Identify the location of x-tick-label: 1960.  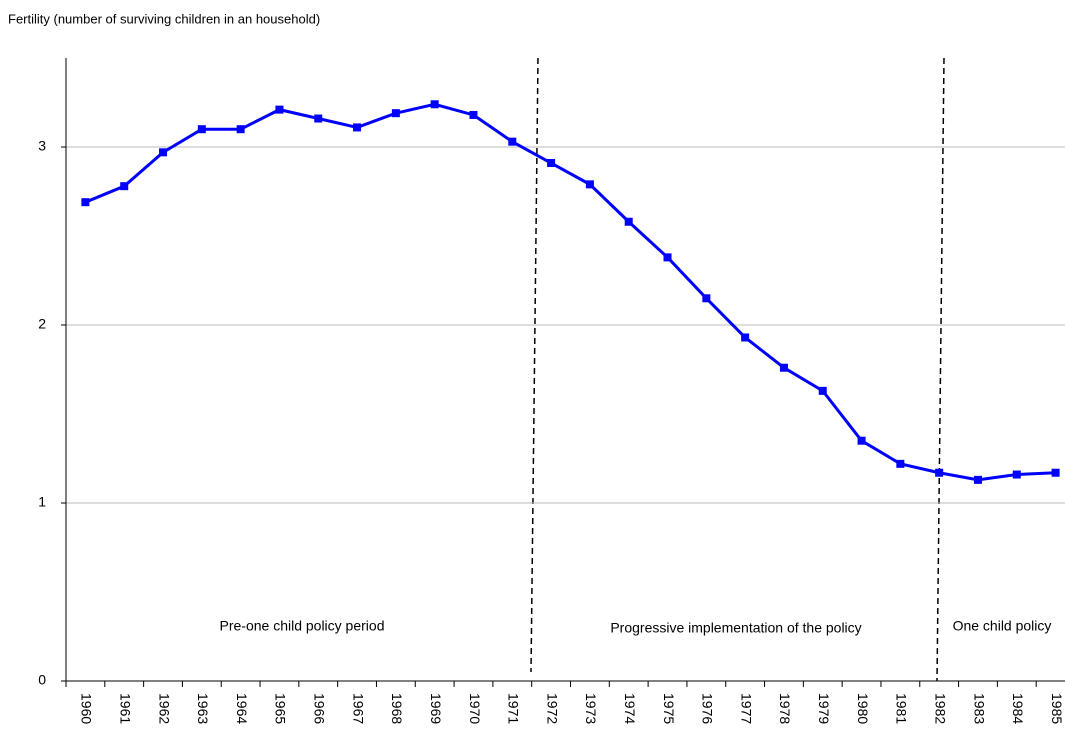
(87, 708).